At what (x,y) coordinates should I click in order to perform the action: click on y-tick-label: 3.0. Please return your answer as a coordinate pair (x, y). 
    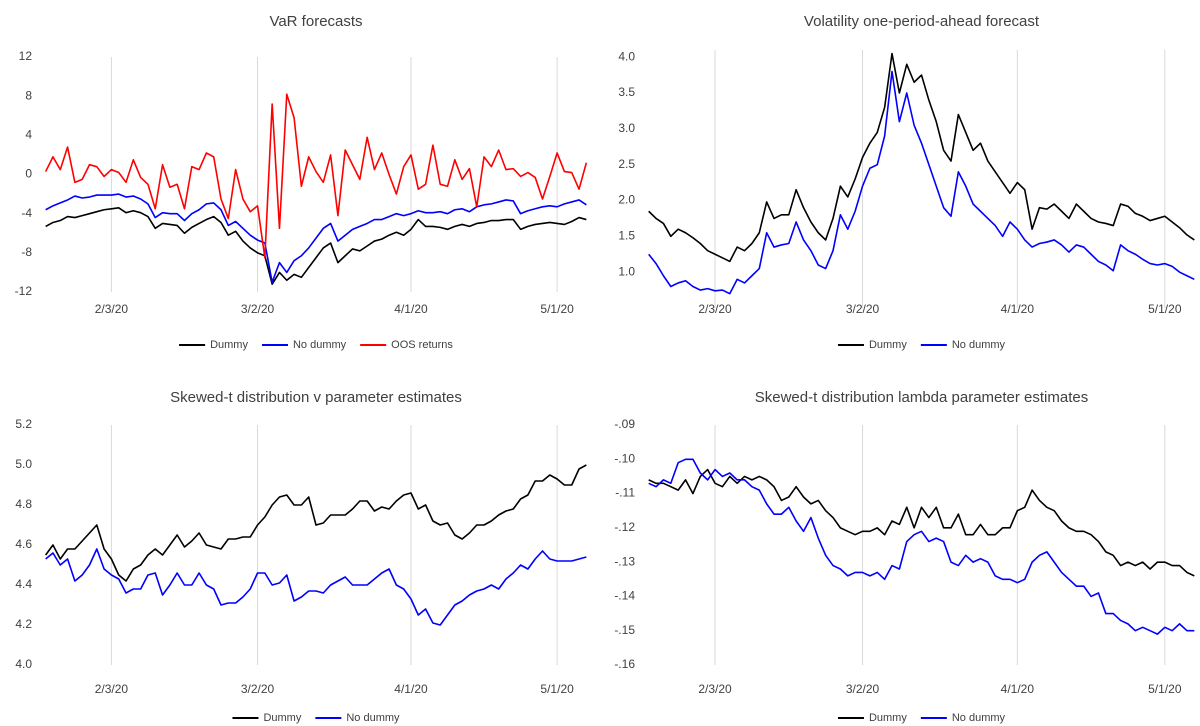
    Looking at the image, I should click on (626, 128).